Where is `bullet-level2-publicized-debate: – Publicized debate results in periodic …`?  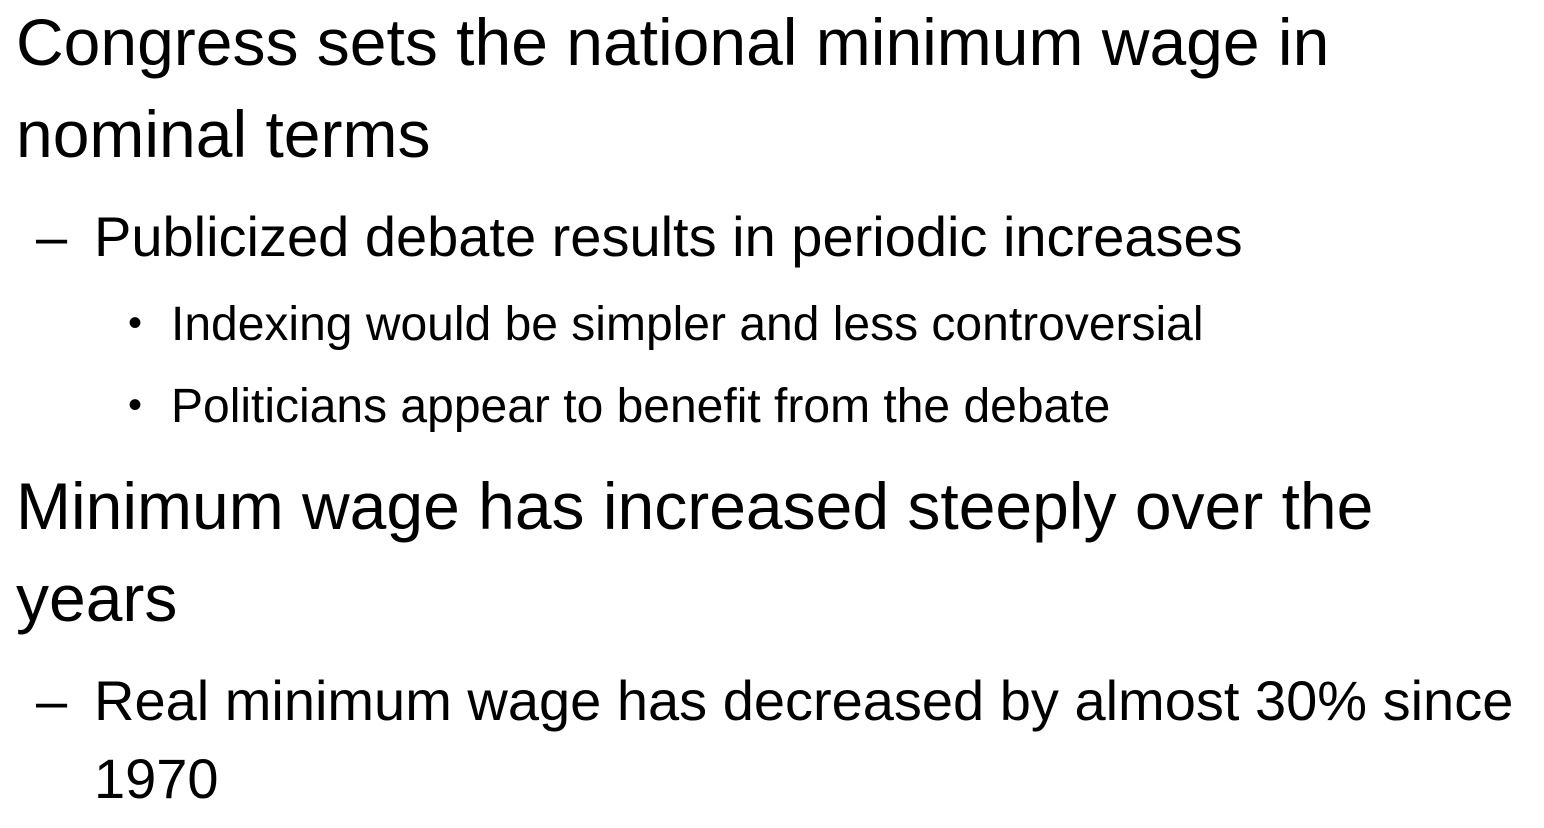
bullet-level2-publicized-debate: – Publicized debate results in periodic … is located at coordinates (781, 237).